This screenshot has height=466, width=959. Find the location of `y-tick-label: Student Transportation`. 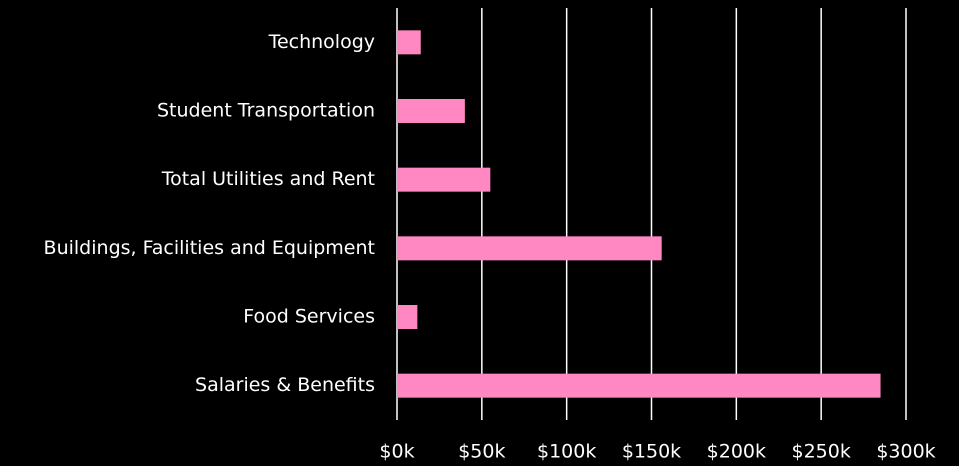

y-tick-label: Student Transportation is located at coordinates (266, 111).